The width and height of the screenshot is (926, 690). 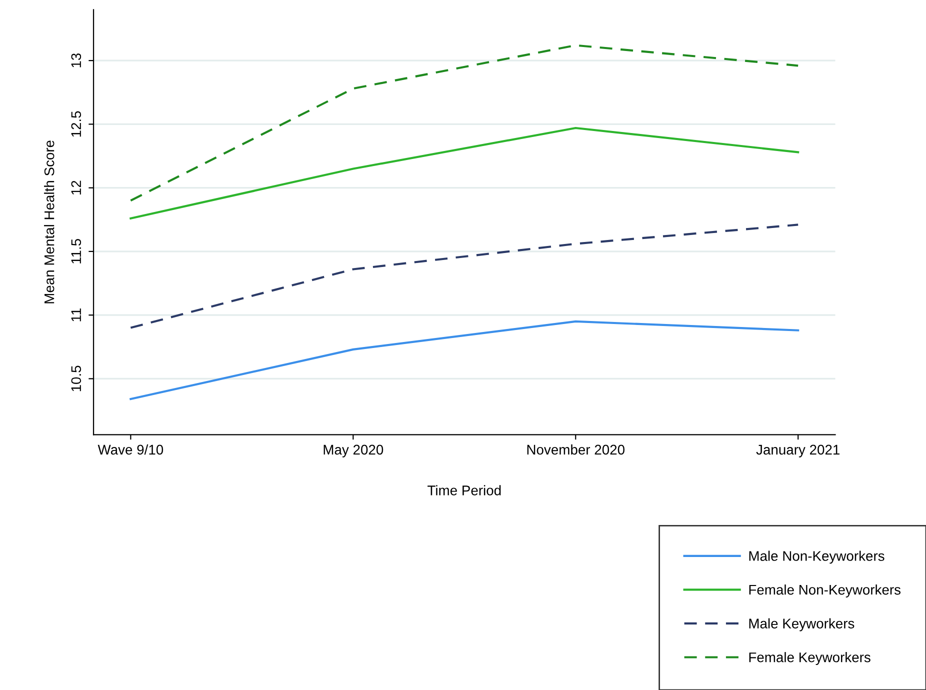 I want to click on y-tick-label: 11, so click(x=76, y=315).